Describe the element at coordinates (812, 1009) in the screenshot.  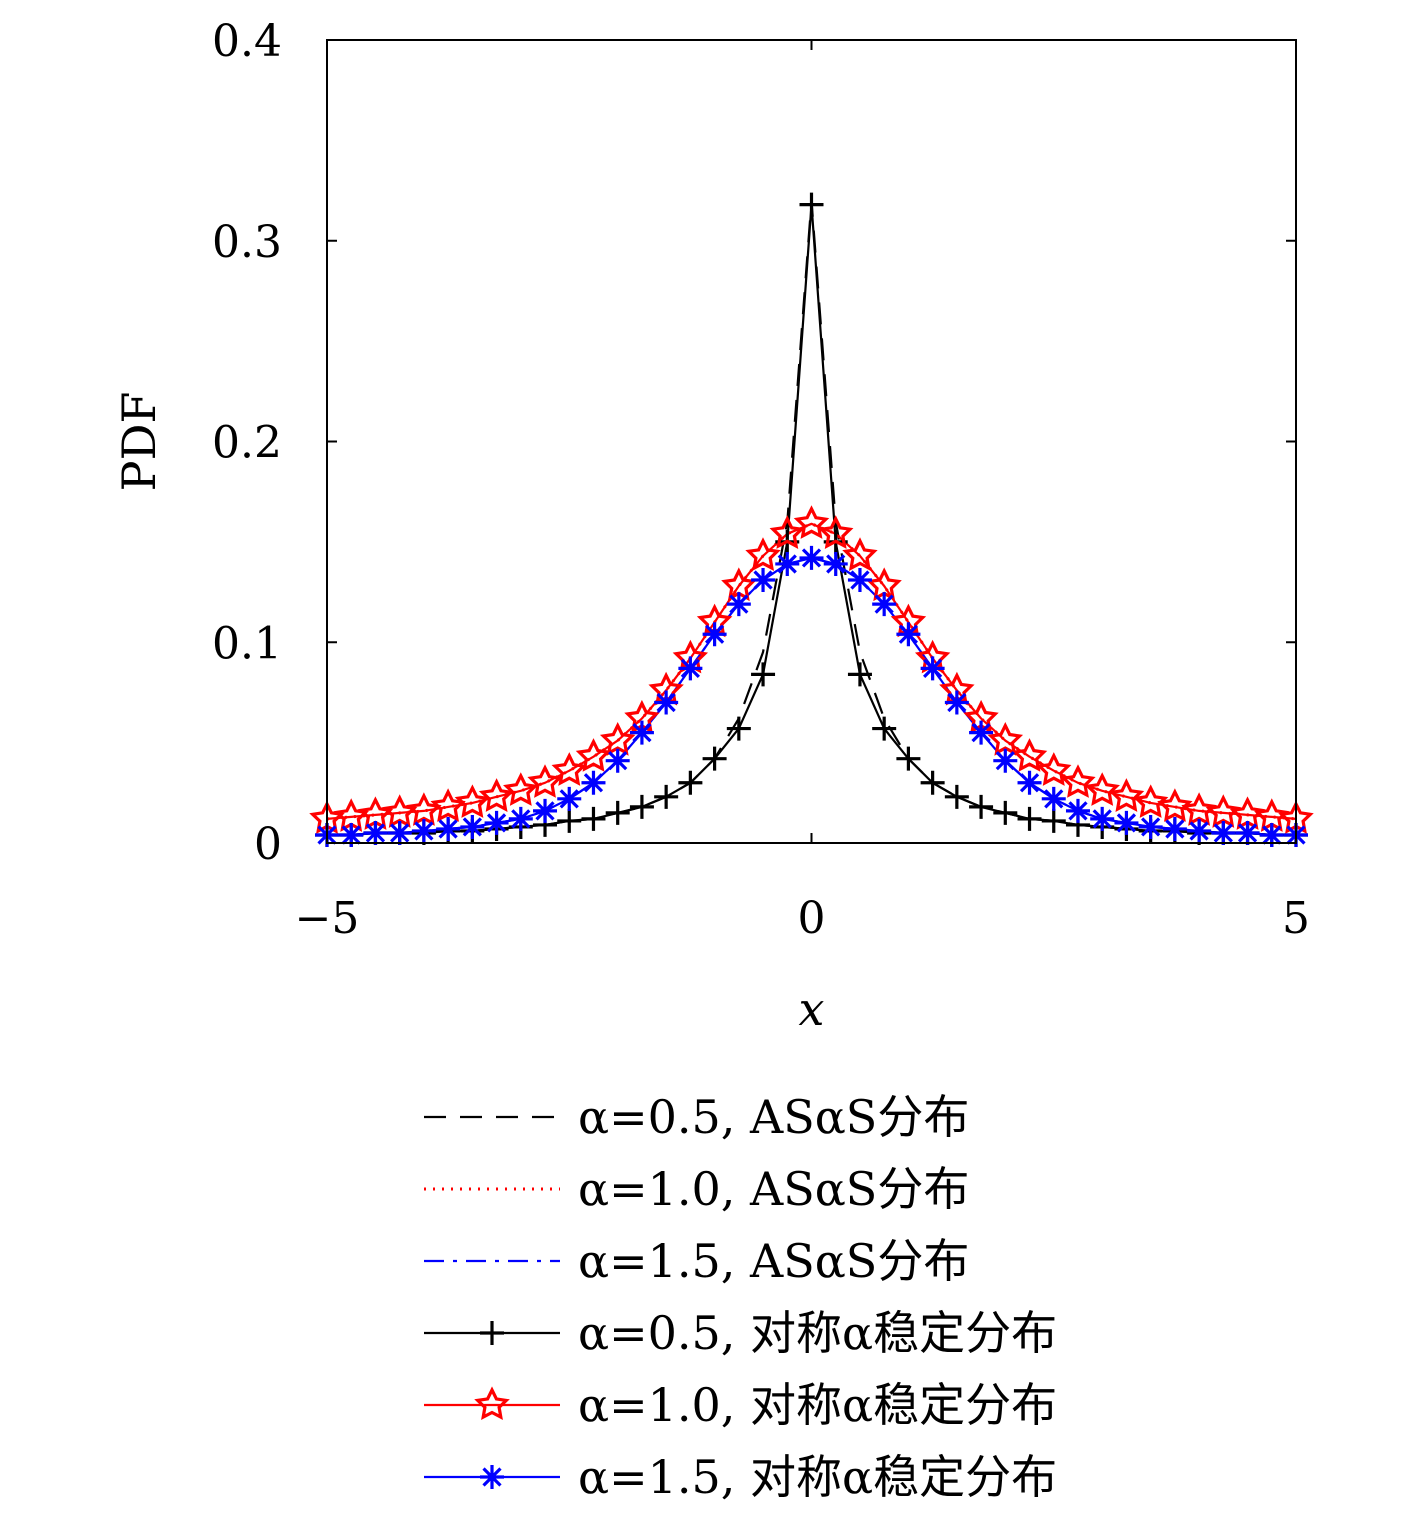
I see `x-axis-label: x` at that location.